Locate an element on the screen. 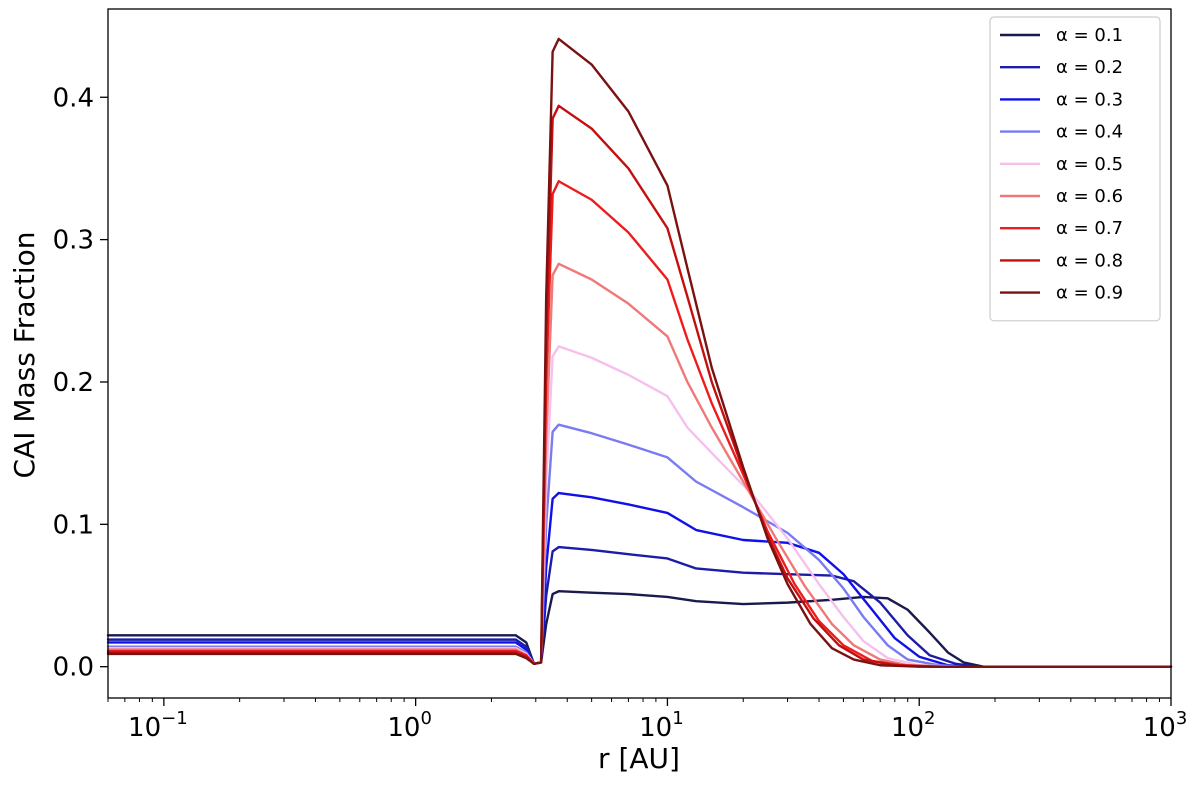  legend-label: α = 0.2 is located at coordinates (1089, 67).